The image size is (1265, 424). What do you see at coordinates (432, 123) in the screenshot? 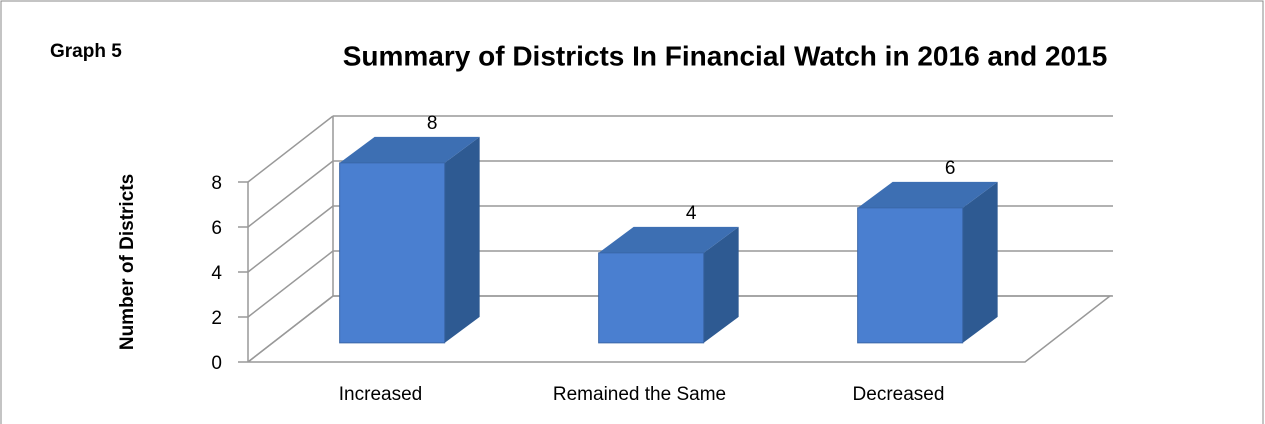
I see `value-label: 8` at bounding box center [432, 123].